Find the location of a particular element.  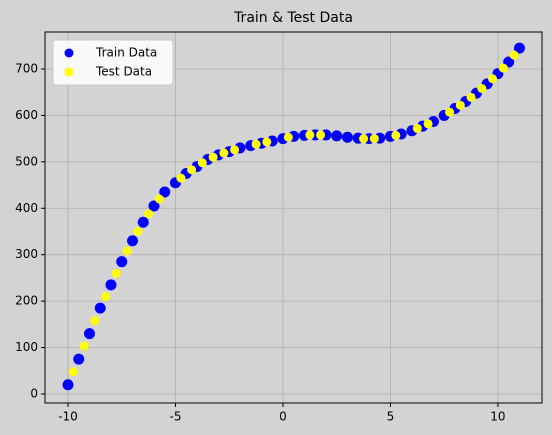

chart-title: Train & Test Data is located at coordinates (293, 18).